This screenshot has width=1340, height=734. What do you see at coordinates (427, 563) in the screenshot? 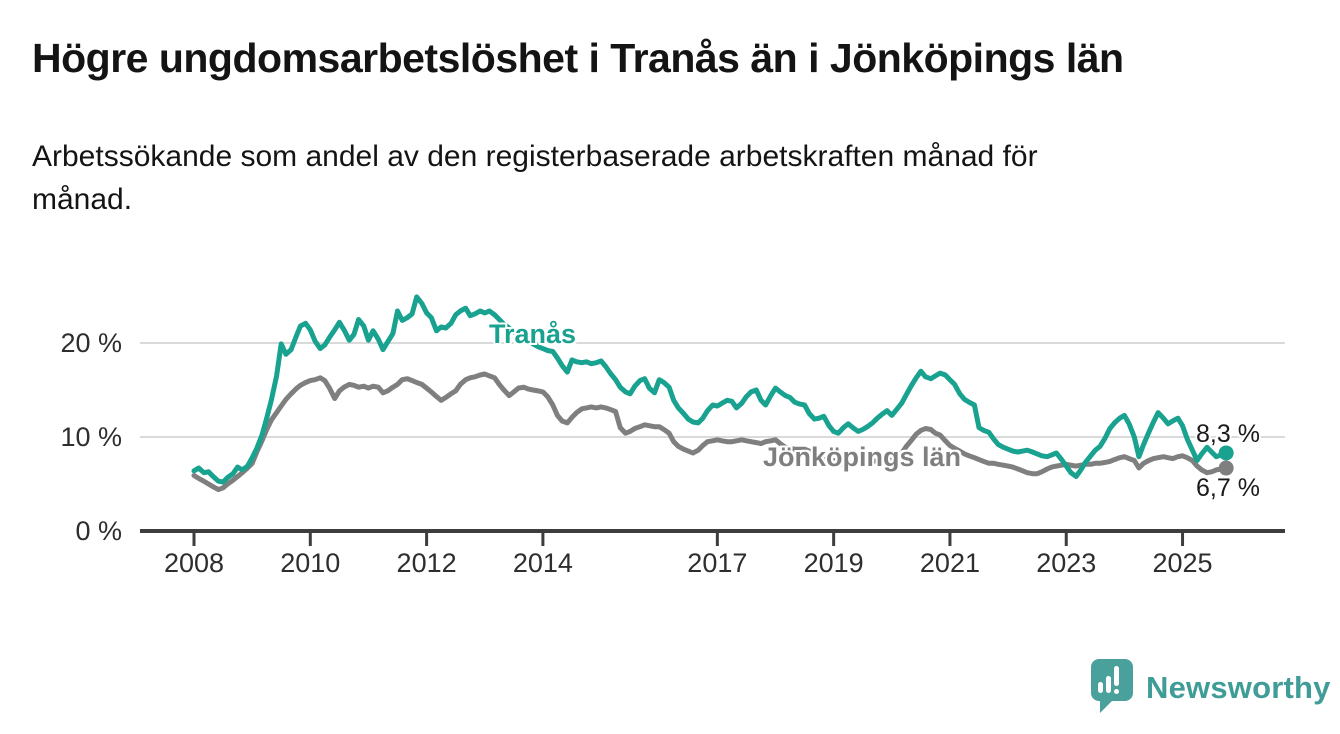
I see `x-tick-label-2012: 2012` at bounding box center [427, 563].